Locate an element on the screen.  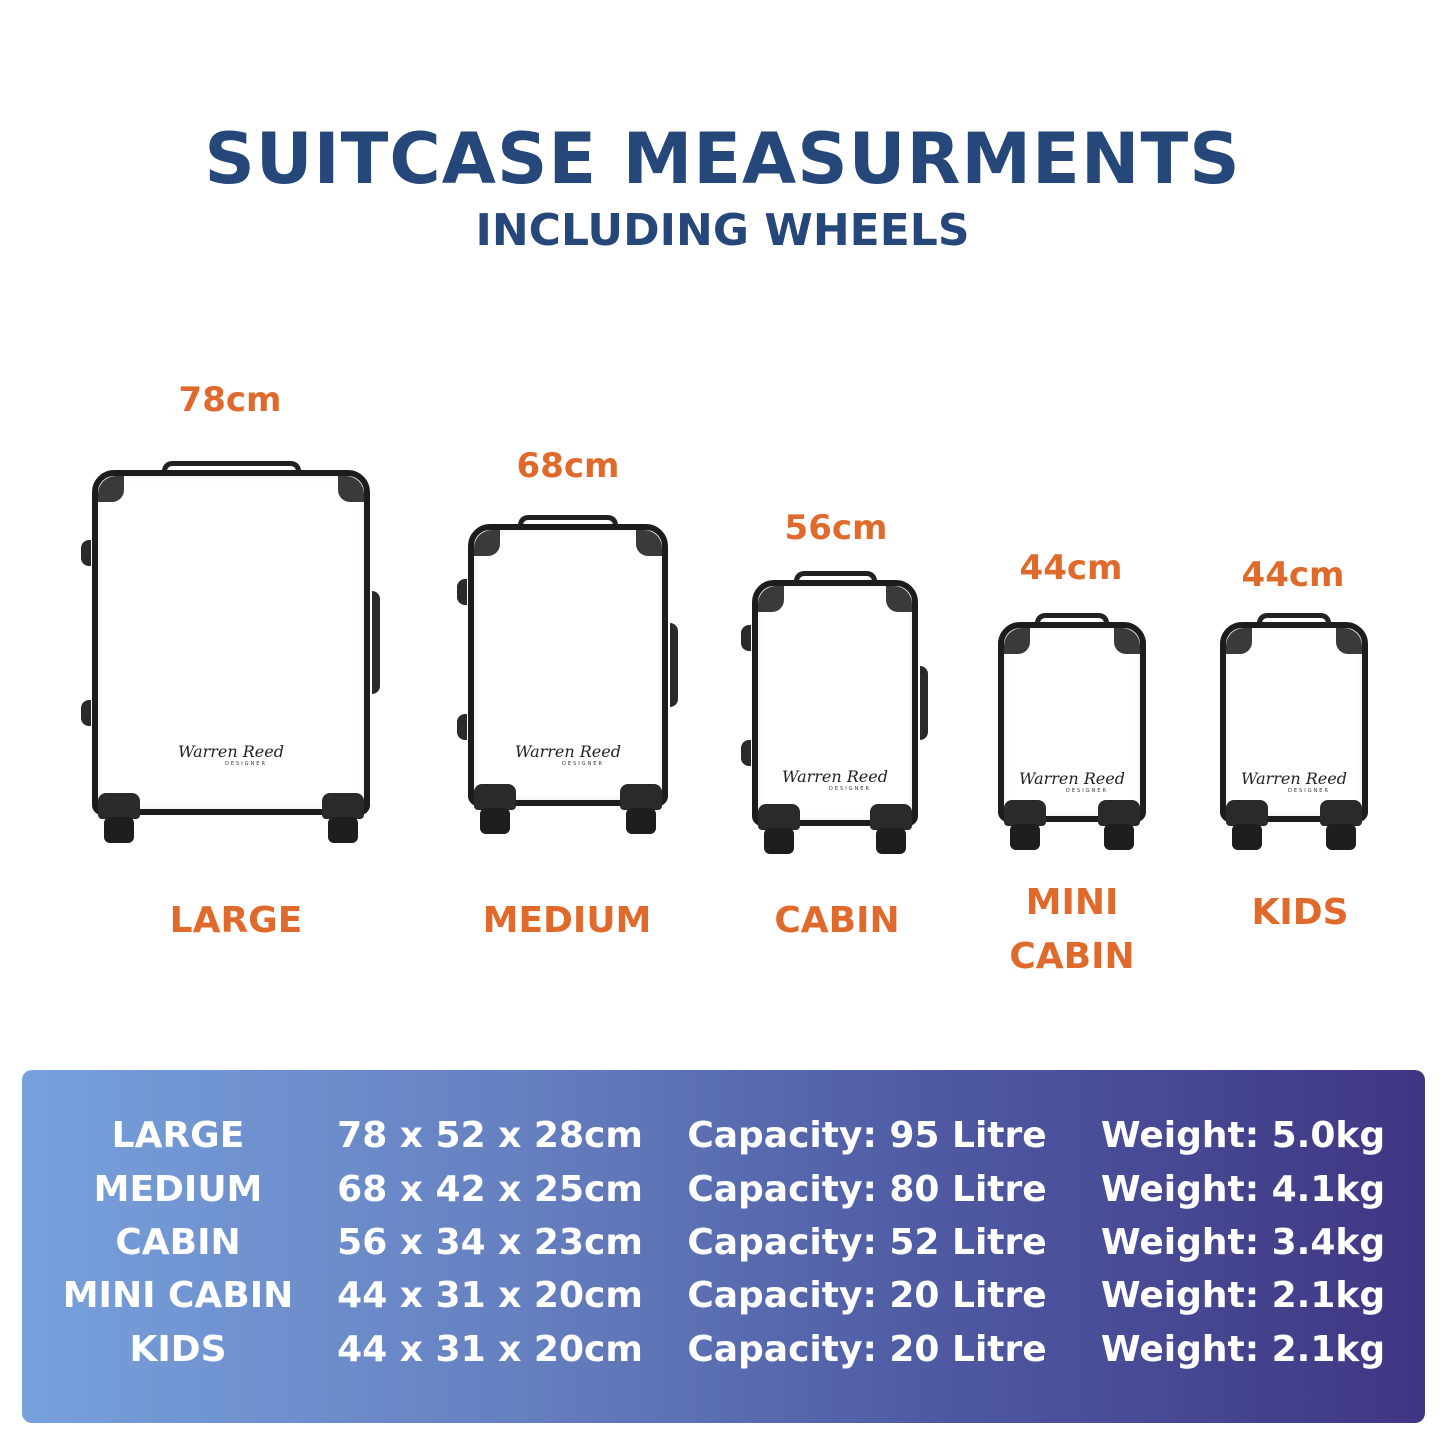
weight-cell: Weight: 3.4kg is located at coordinates (1243, 1242).